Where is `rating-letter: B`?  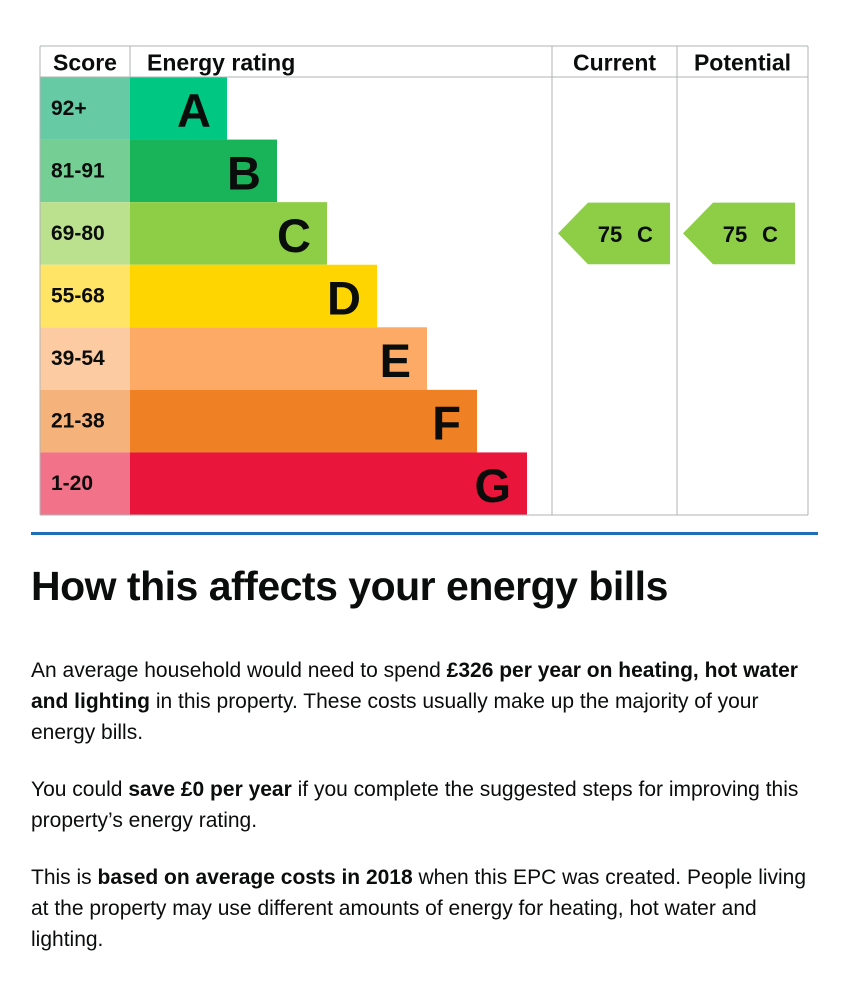
rating-letter: B is located at coordinates (244, 172).